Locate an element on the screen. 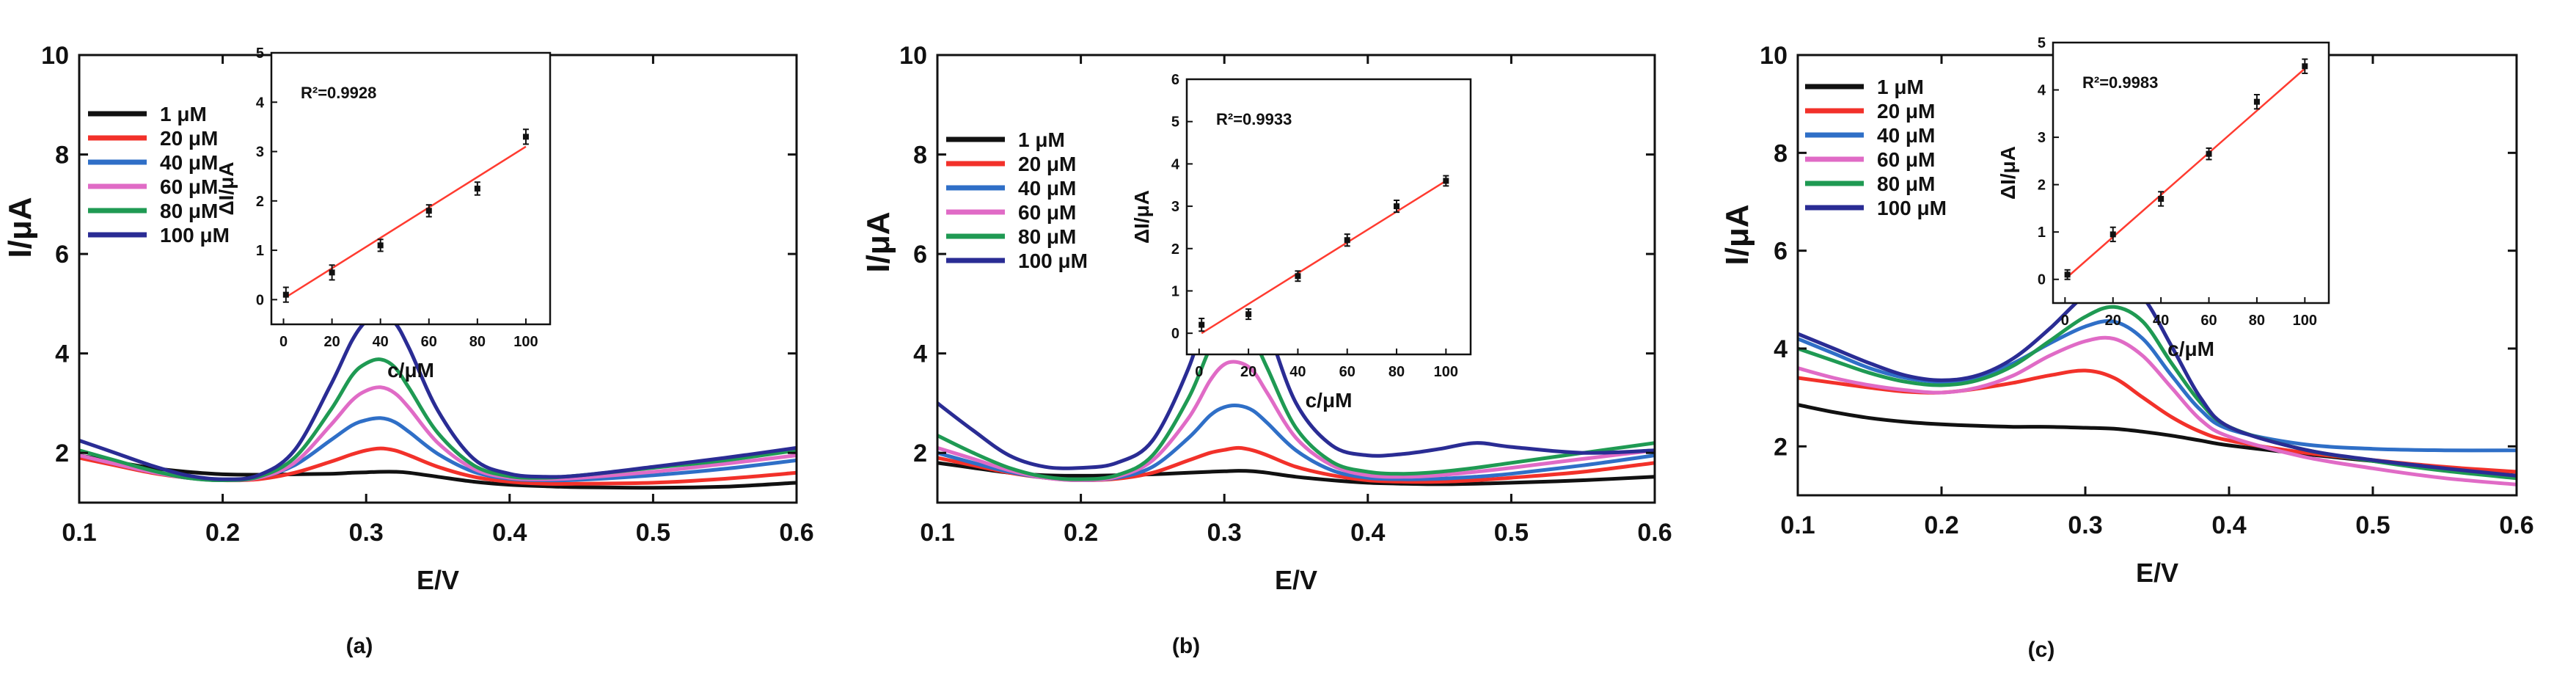 The height and width of the screenshot is (689, 2576). panel-label: (b) is located at coordinates (1186, 646).